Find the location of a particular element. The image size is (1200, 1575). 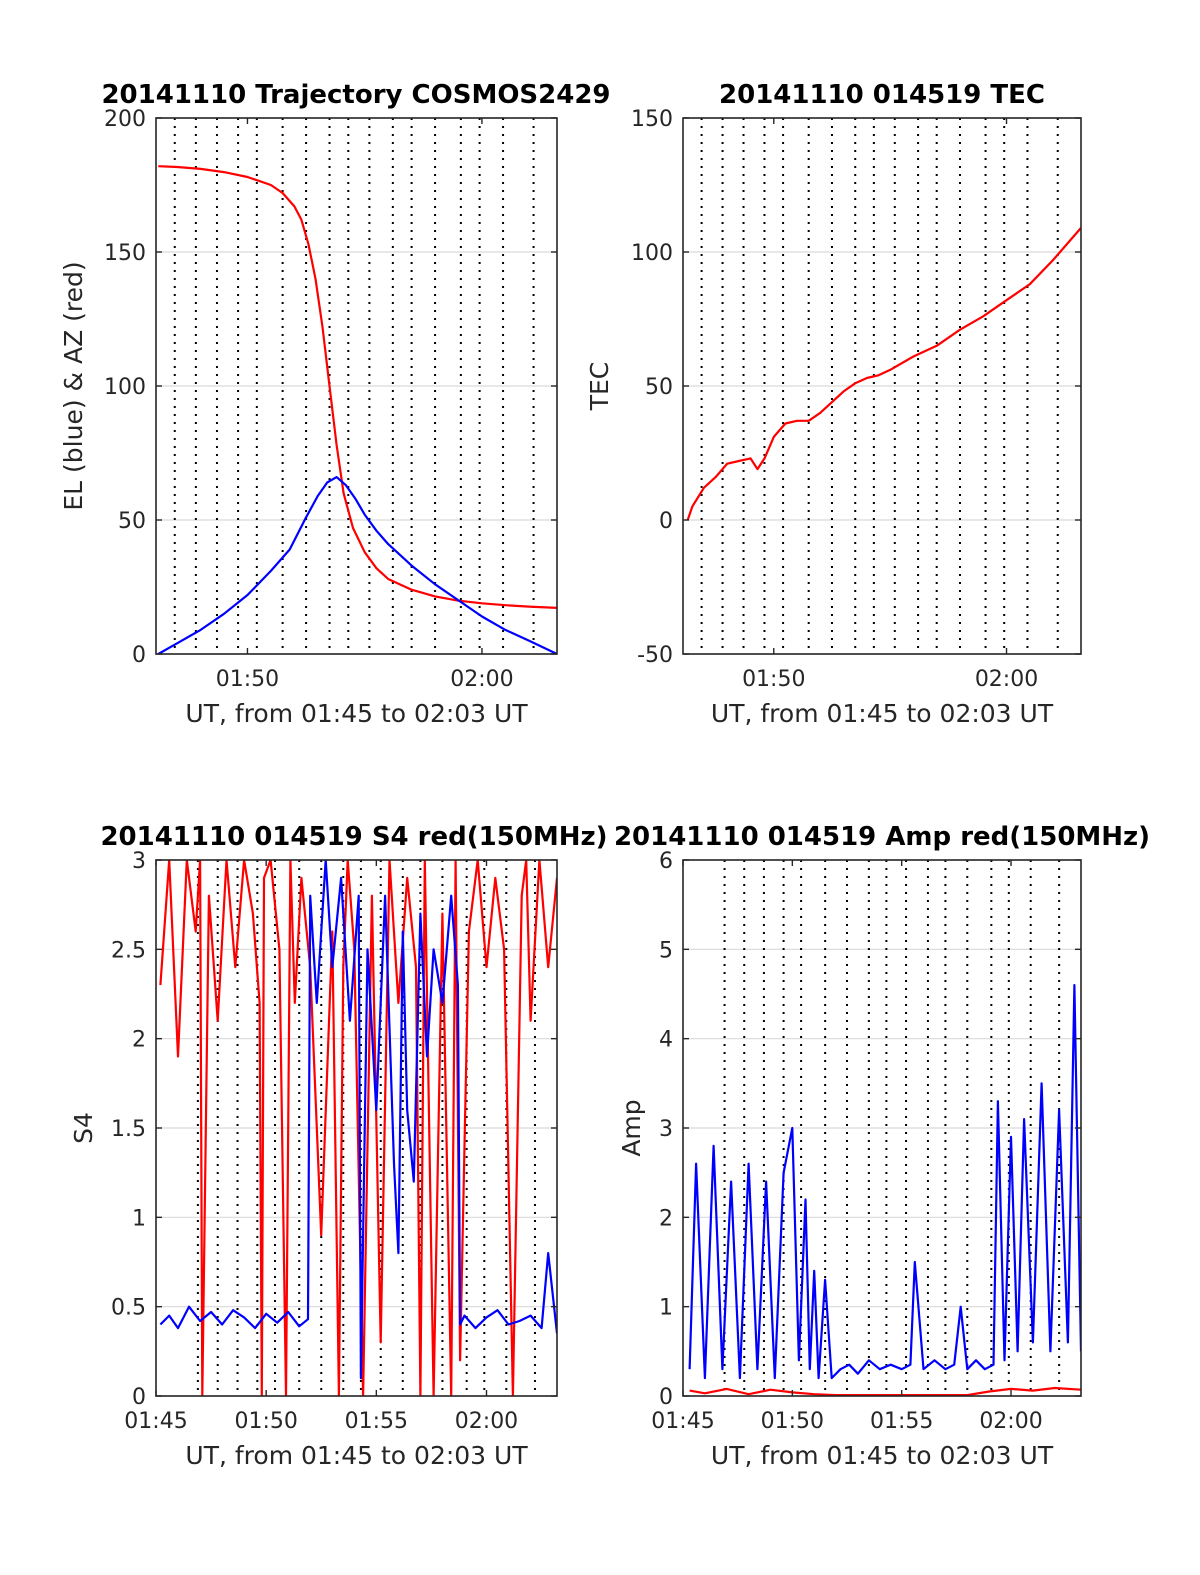

y-tick-label: 5 is located at coordinates (666, 950).